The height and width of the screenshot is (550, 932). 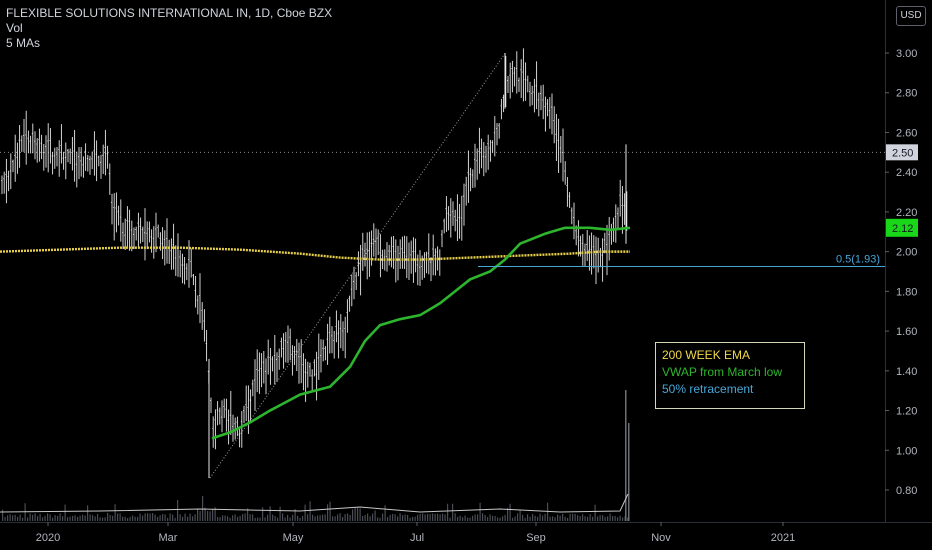 What do you see at coordinates (708, 389) in the screenshot?
I see `legend-item-retracement: 50% retracement` at bounding box center [708, 389].